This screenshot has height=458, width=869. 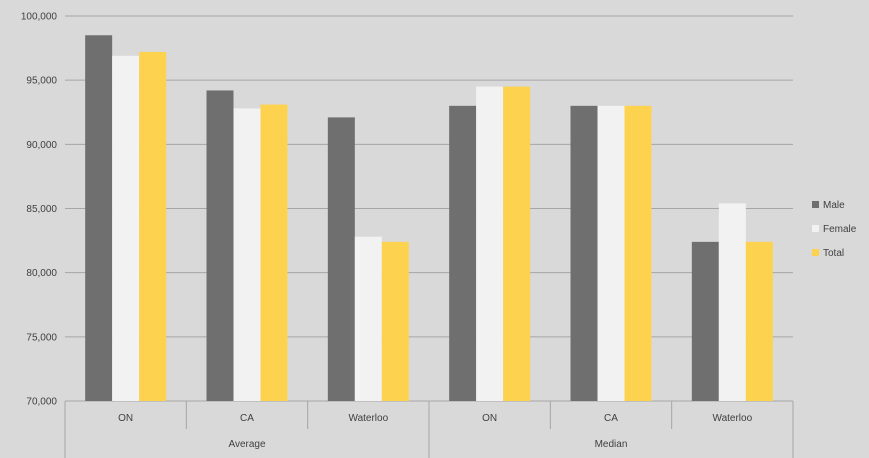 What do you see at coordinates (611, 444) in the screenshot?
I see `group-label: Median` at bounding box center [611, 444].